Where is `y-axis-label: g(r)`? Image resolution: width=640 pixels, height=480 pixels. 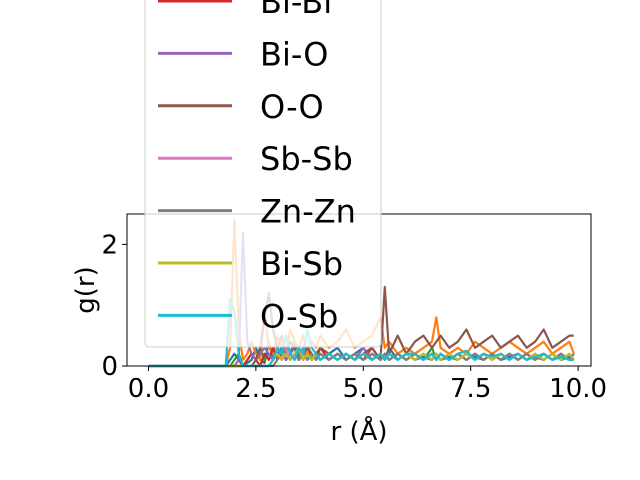
y-axis-label: g(r) is located at coordinates (86, 289).